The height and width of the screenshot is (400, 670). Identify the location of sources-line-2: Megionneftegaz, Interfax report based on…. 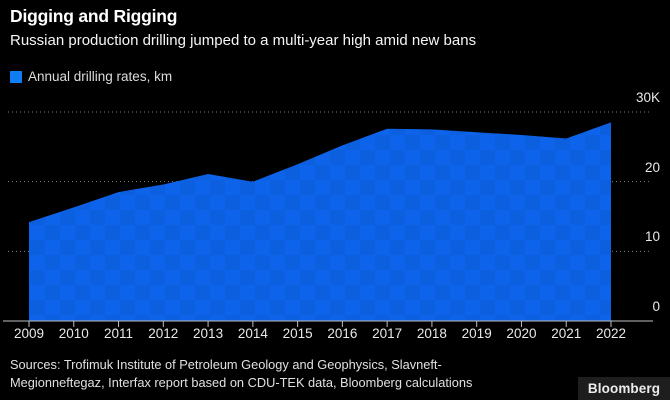
(241, 382).